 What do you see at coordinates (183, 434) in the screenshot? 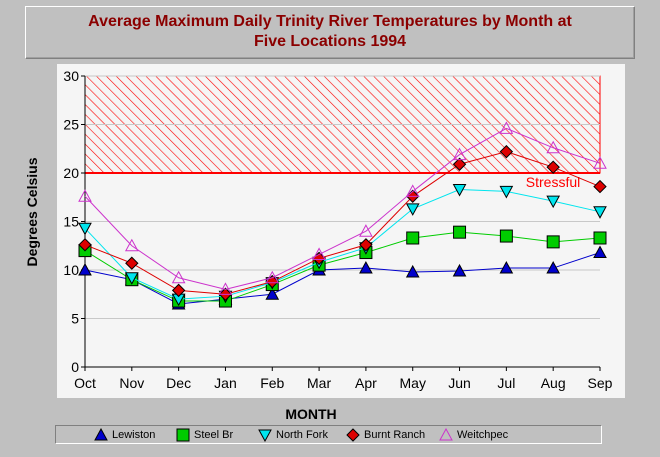
I see `legend-marker-steel-br` at bounding box center [183, 434].